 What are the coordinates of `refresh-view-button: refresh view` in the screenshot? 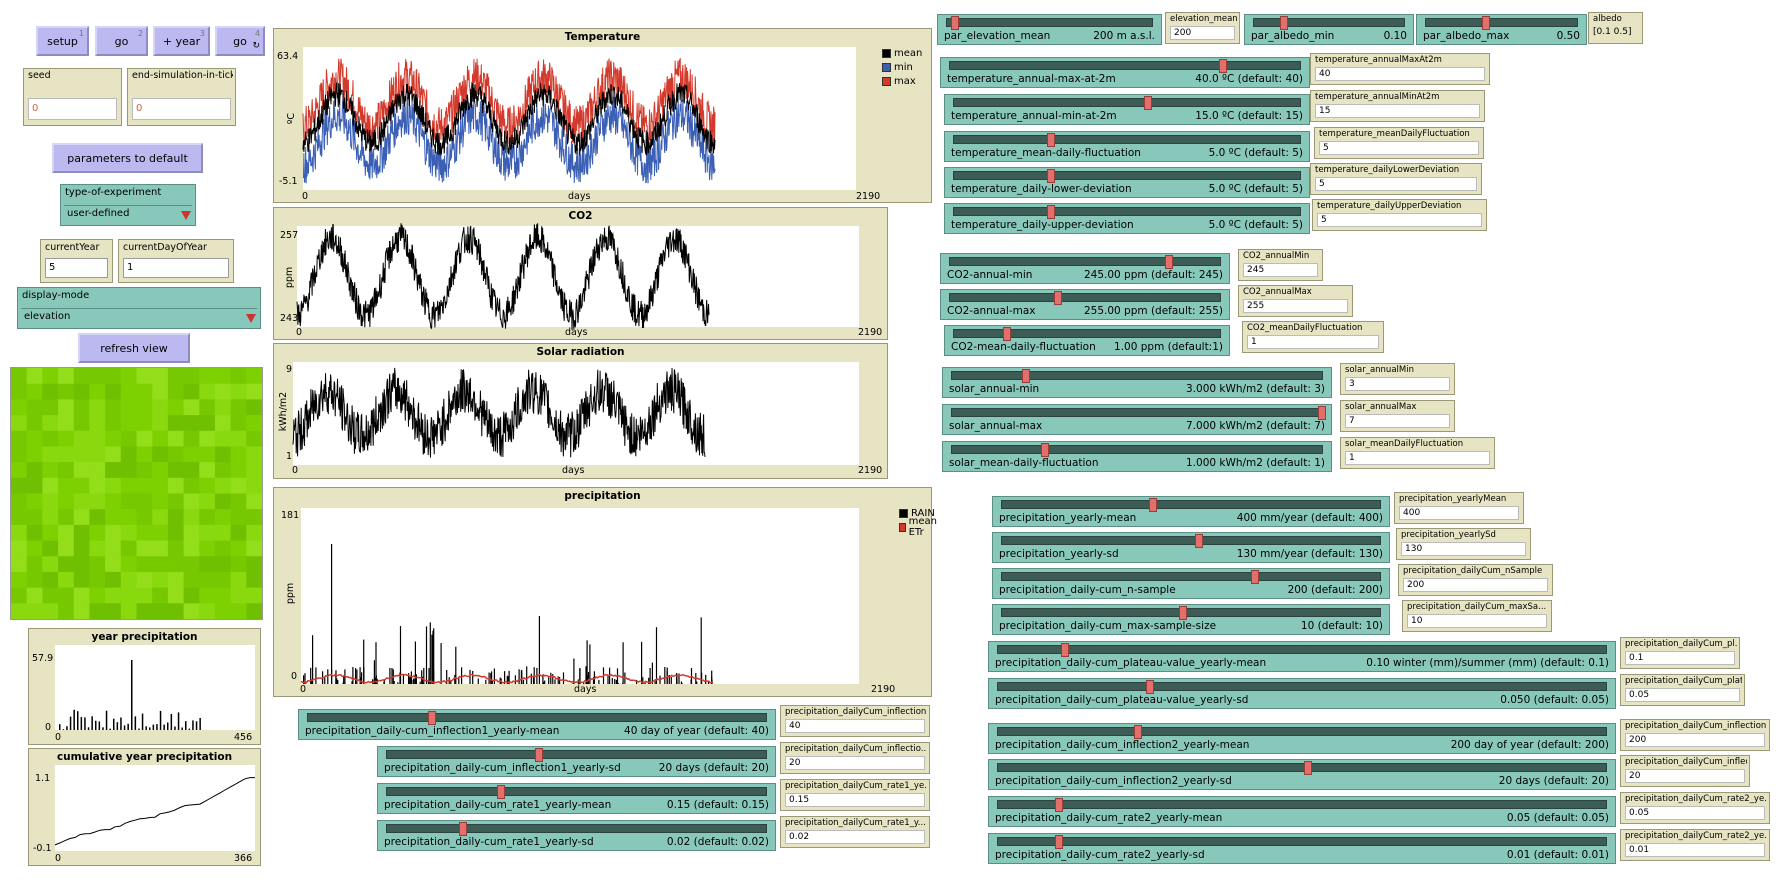 It's located at (134, 348).